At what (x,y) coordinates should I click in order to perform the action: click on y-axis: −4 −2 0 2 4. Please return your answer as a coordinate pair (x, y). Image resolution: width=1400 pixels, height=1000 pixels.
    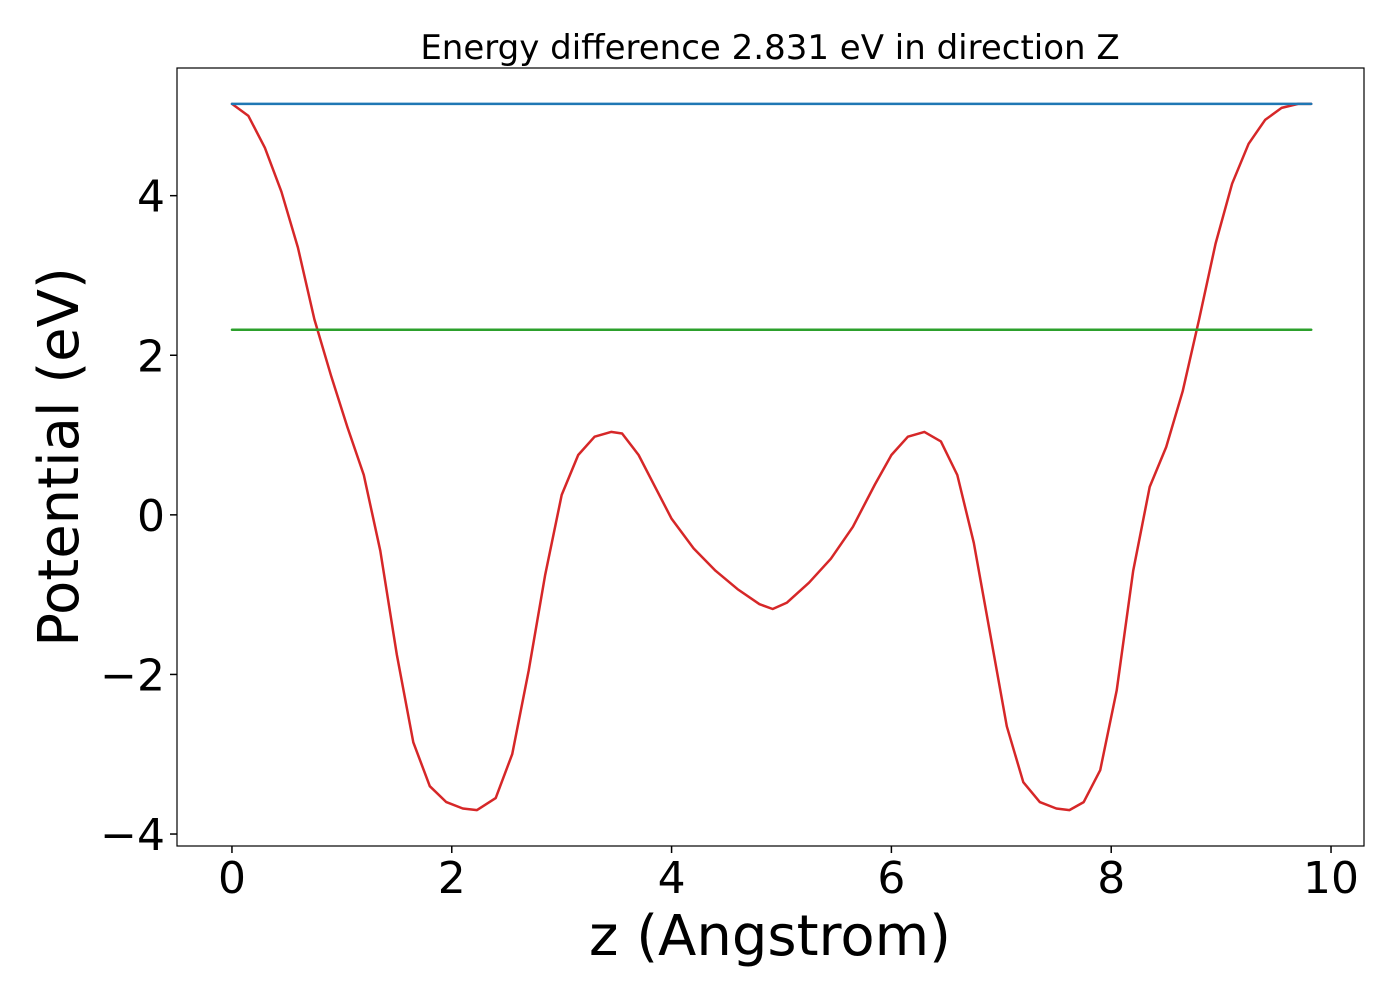
    Looking at the image, I should click on (138, 516).